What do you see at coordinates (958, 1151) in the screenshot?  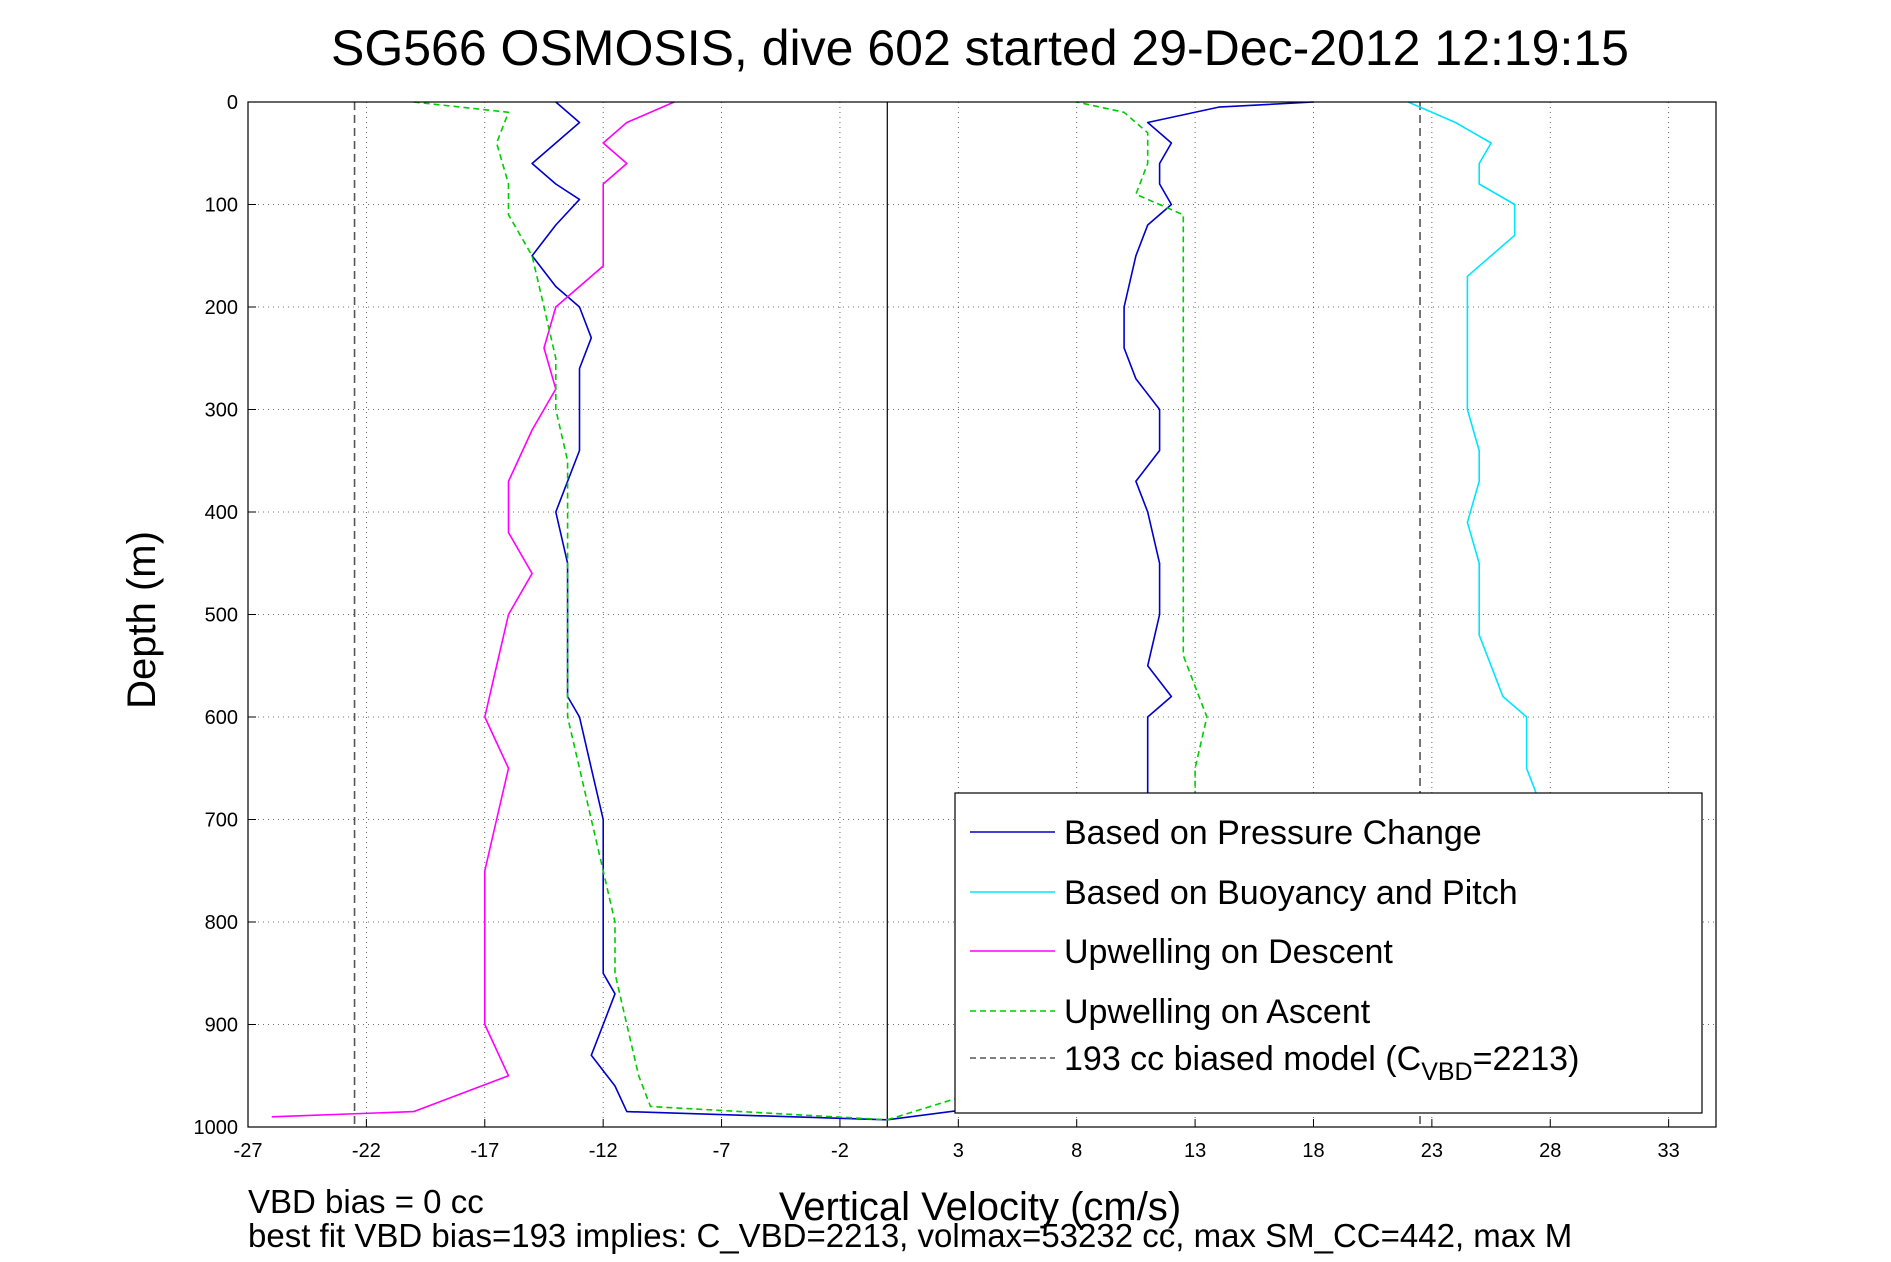 I see `x-tick-label: 3` at bounding box center [958, 1151].